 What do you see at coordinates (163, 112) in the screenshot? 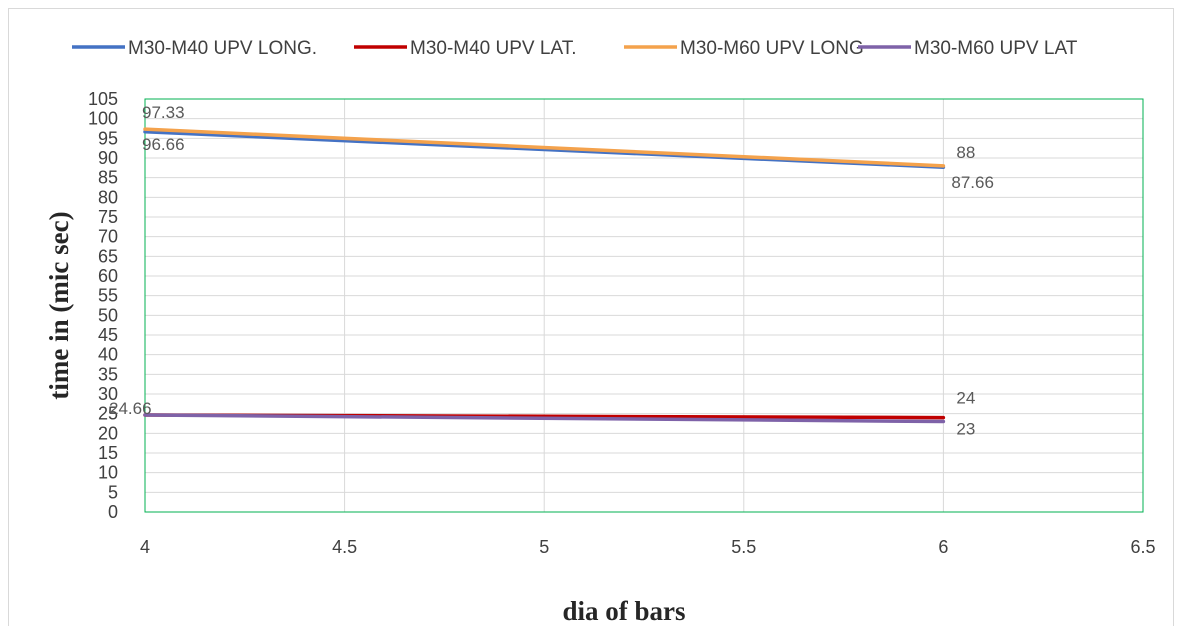
I see `data-label: 97.33` at bounding box center [163, 112].